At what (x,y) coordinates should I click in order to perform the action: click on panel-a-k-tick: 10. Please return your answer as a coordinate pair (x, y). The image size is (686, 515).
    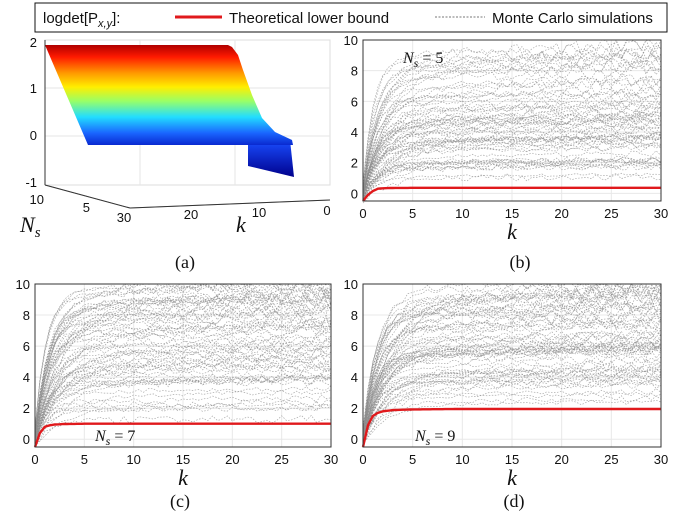
    Looking at the image, I should click on (259, 212).